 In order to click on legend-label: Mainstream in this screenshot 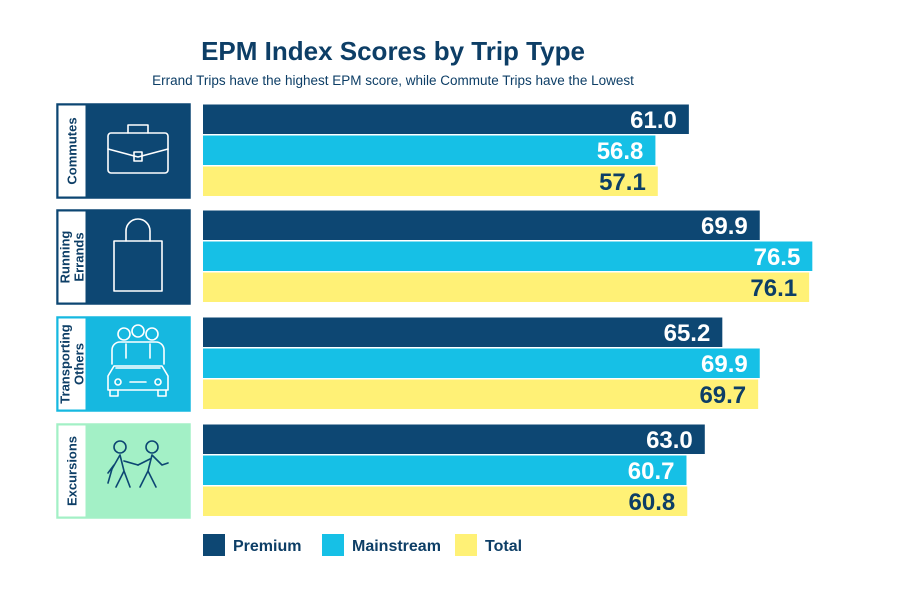, I will do `click(396, 546)`.